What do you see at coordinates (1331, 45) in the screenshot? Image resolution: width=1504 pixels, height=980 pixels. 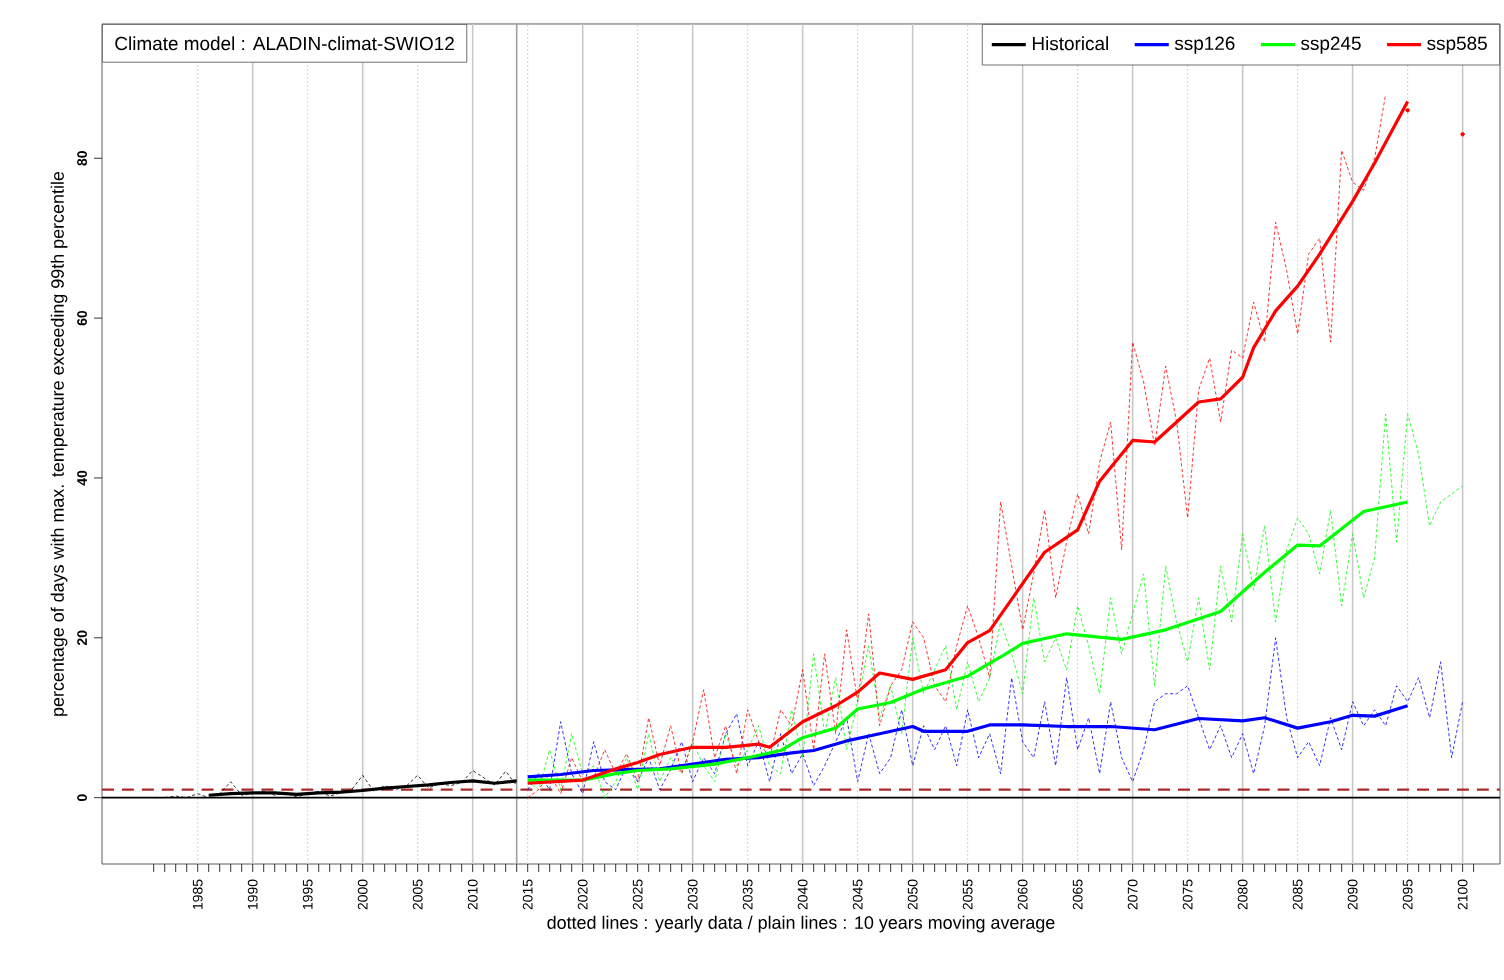 I see `legend-label: ssp245` at bounding box center [1331, 45].